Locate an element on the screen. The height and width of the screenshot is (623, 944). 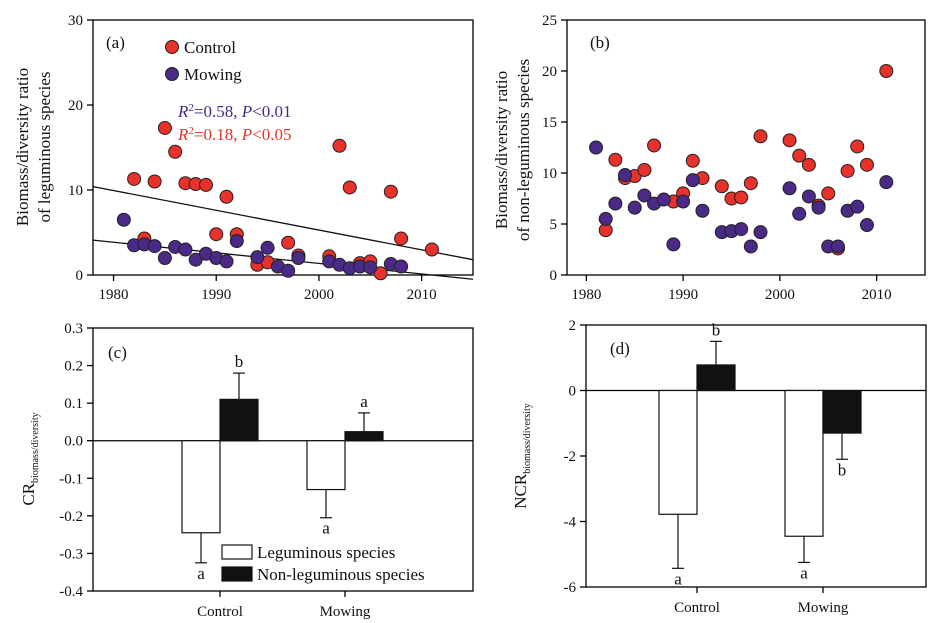
annotation-control-tail: <0.05 is located at coordinates (271, 134).